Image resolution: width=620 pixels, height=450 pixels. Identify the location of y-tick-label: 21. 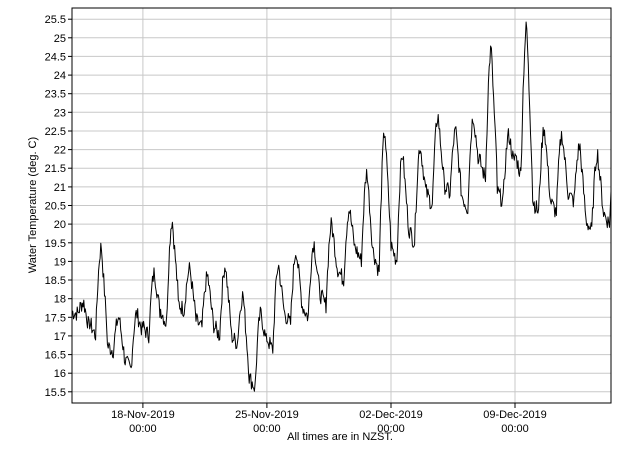
(60, 188).